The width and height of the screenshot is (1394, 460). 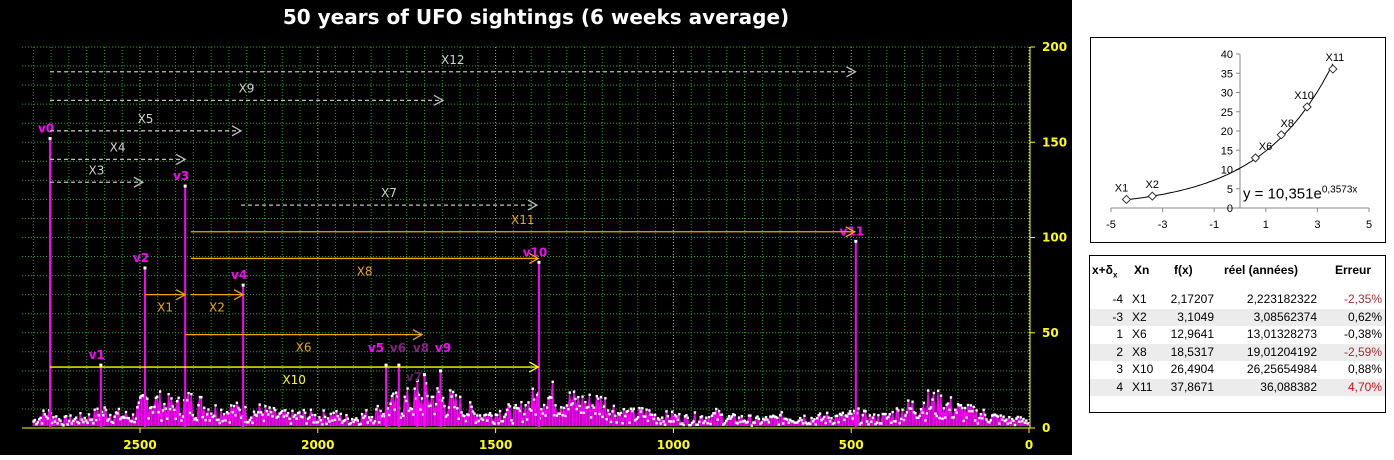 What do you see at coordinates (1121, 188) in the screenshot?
I see `inset-point-label: X1` at bounding box center [1121, 188].